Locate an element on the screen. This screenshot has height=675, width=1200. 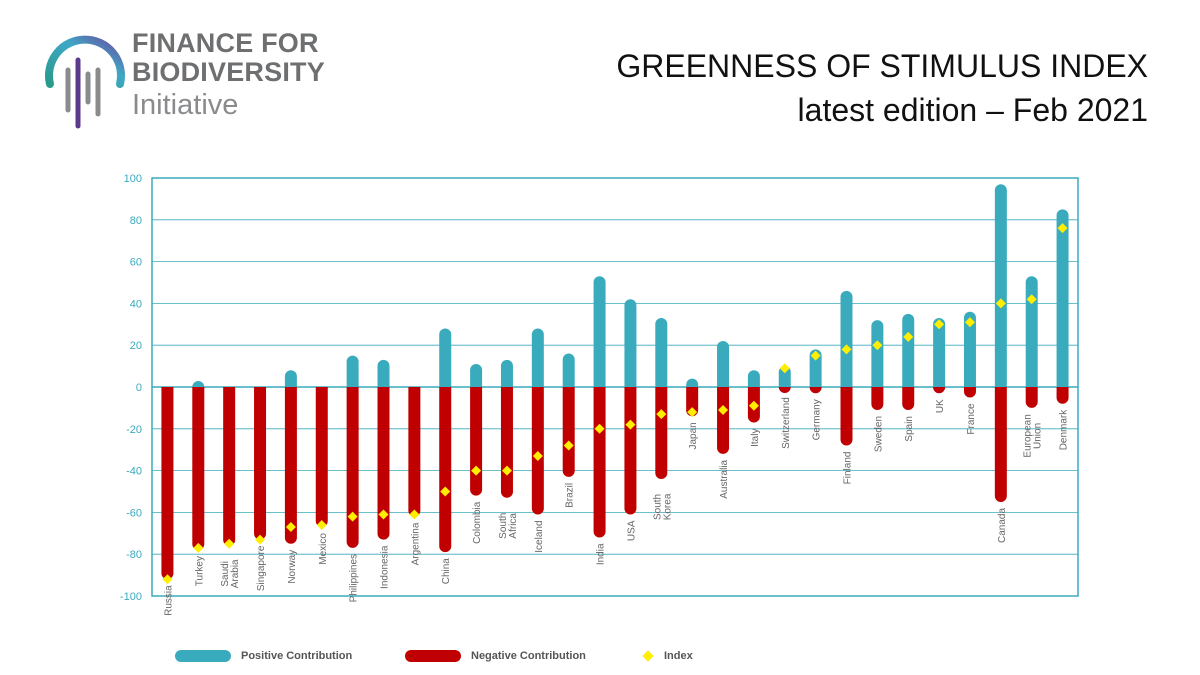
category-label: Singapore is located at coordinates (261, 568).